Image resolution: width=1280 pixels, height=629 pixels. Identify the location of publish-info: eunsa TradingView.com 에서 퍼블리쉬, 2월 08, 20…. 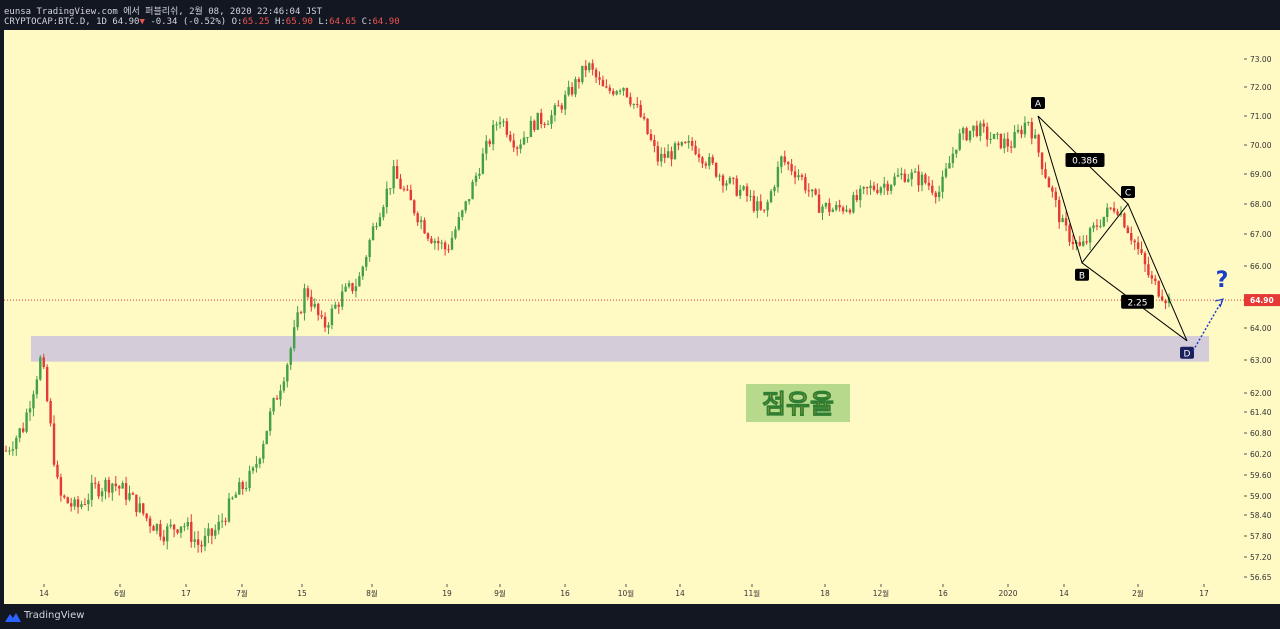
(163, 12).